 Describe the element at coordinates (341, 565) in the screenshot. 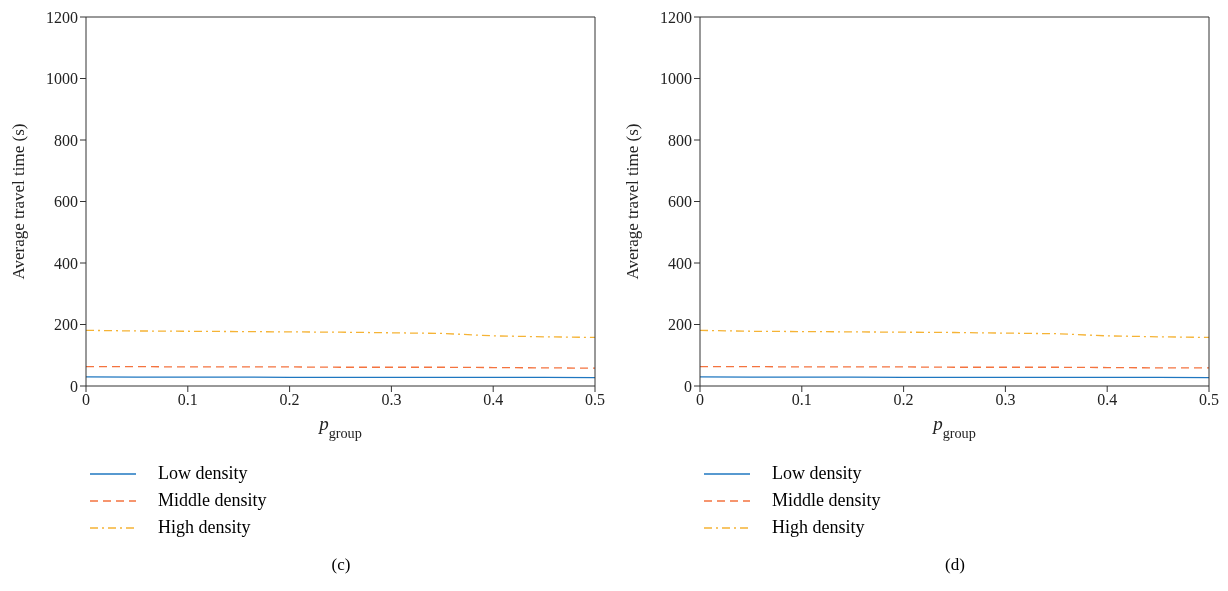

I see `text: (c)` at that location.